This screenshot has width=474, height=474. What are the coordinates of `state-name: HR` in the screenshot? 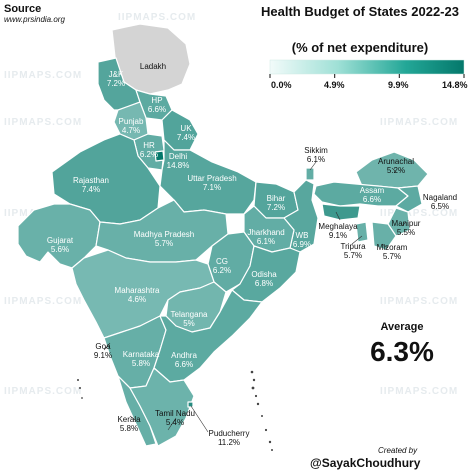 It's located at (149, 145).